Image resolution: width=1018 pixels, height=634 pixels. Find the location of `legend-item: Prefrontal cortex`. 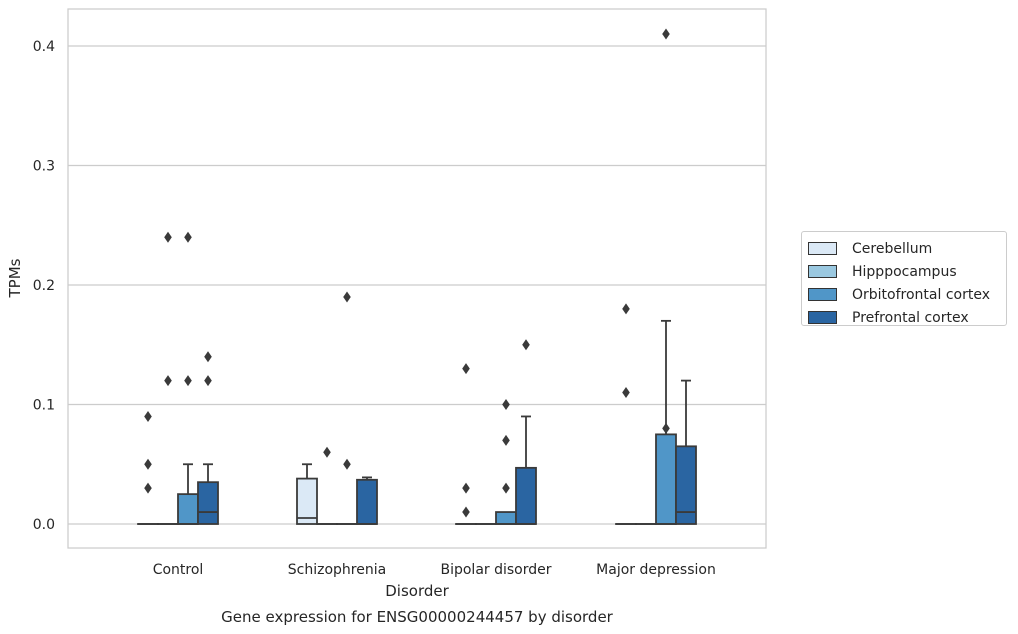

legend-item: Prefrontal cortex is located at coordinates (907, 317).